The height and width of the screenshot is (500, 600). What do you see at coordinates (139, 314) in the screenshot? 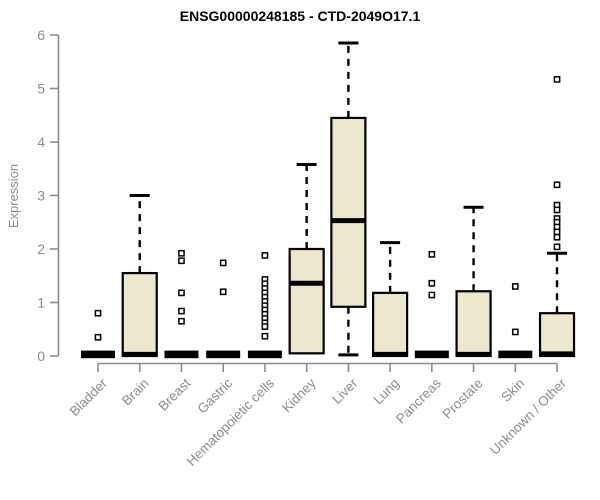
I see `box-brain` at bounding box center [139, 314].